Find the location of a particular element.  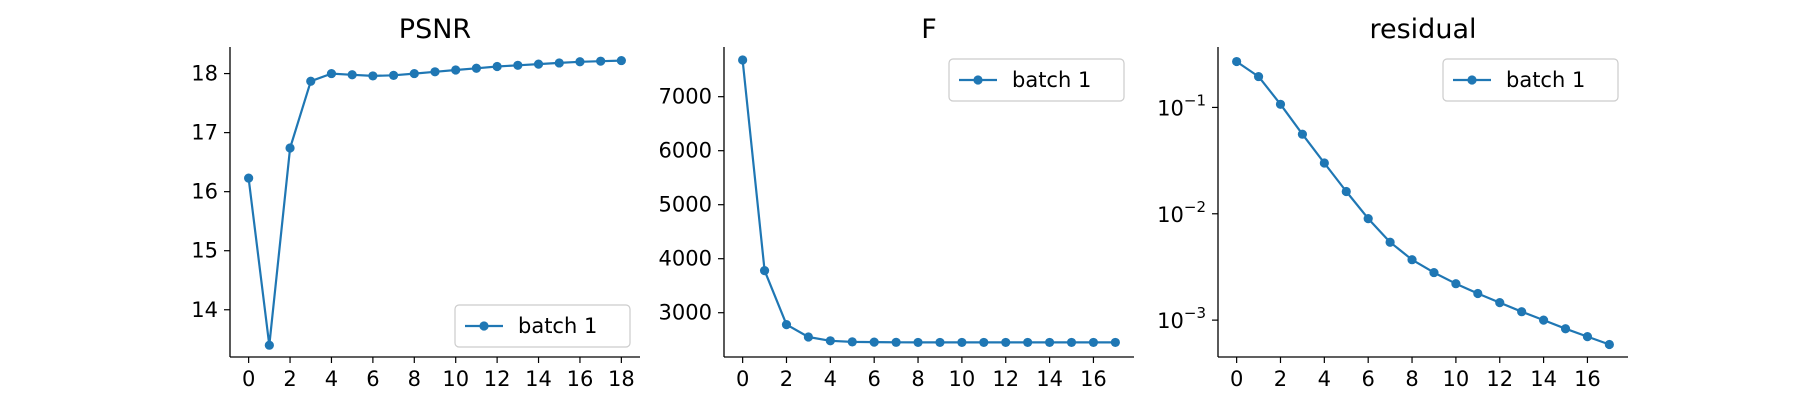

y-tick-label: 3000 is located at coordinates (685, 313).